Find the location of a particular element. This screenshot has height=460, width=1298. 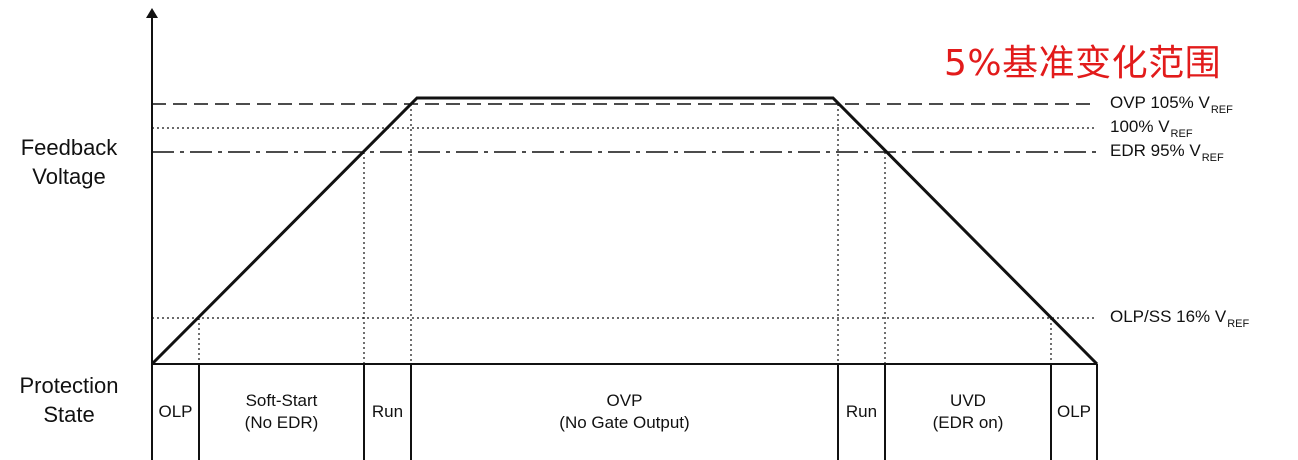

feedback-voltage-label: Feedback Voltage is located at coordinates (69, 162).